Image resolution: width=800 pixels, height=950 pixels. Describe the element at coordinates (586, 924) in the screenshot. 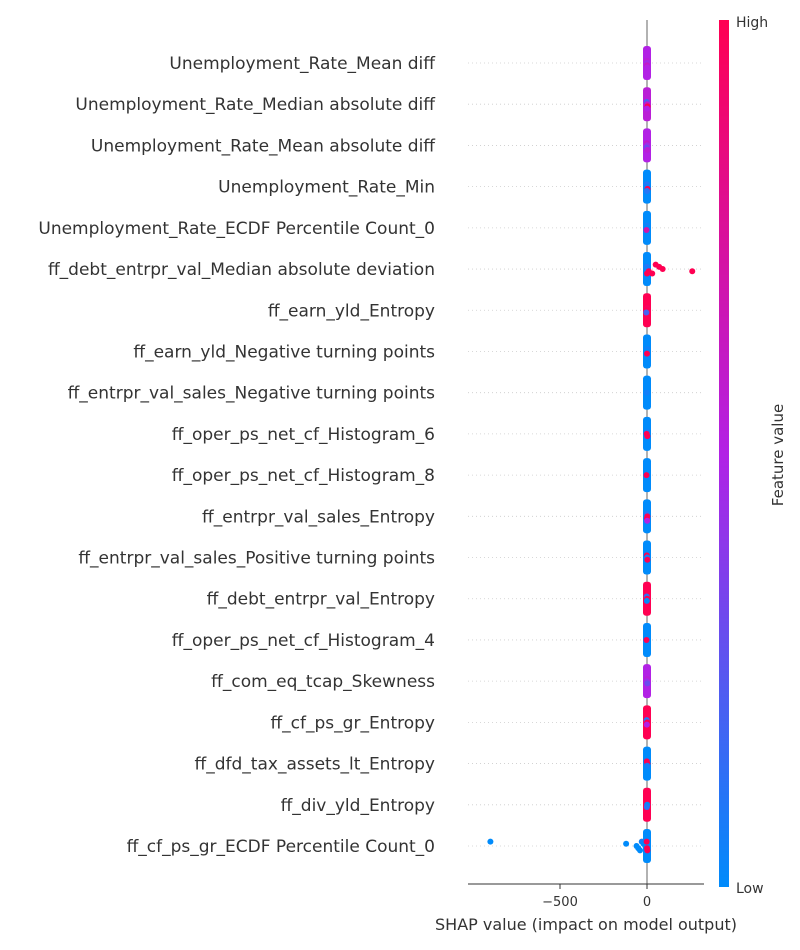

I see `x-axis-title: SHAP value (impact on model output)` at that location.